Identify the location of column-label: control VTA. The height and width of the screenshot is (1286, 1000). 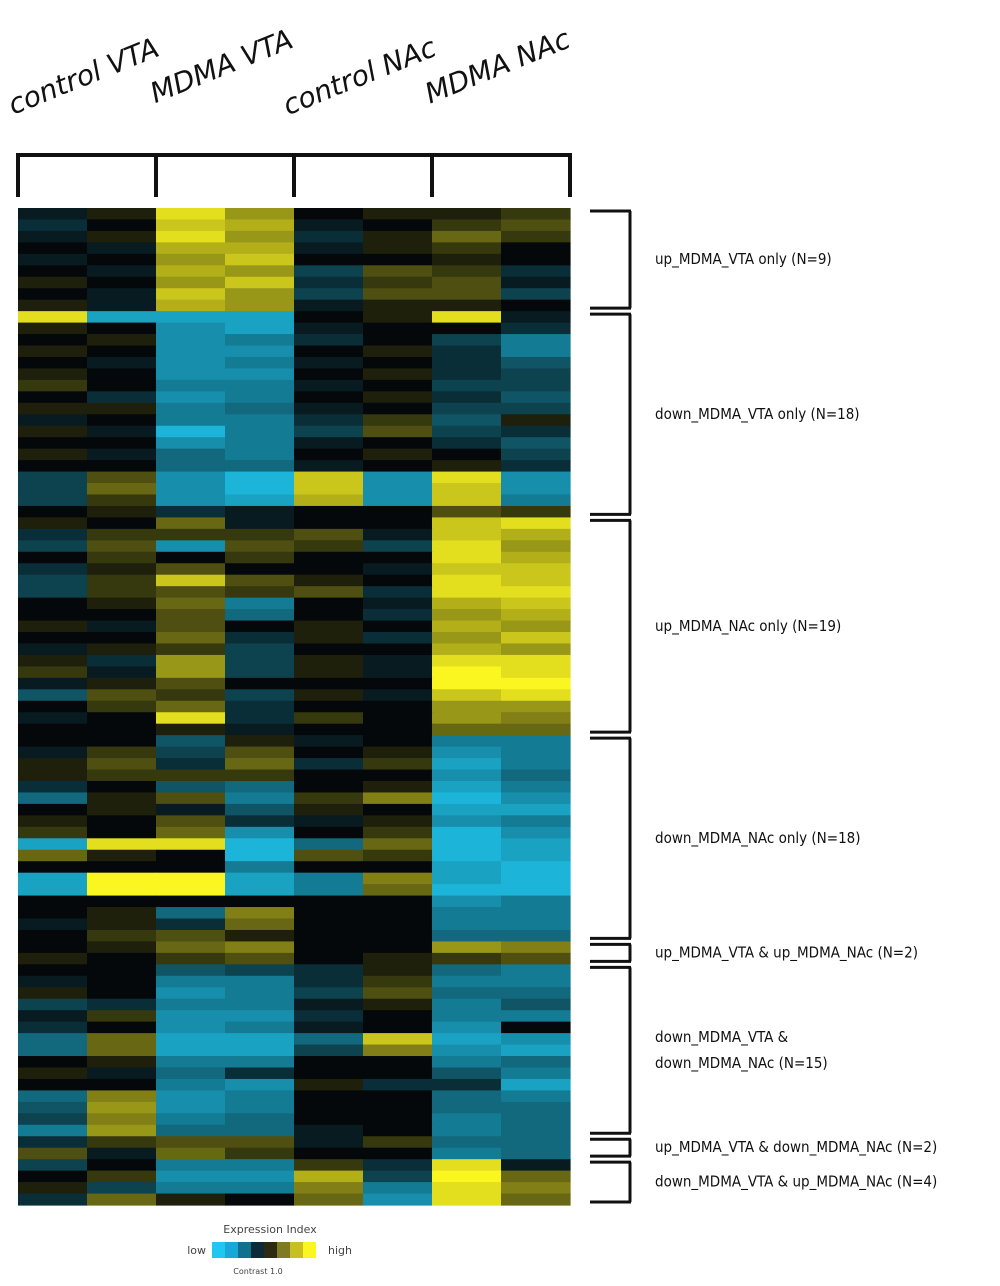
(83, 76).